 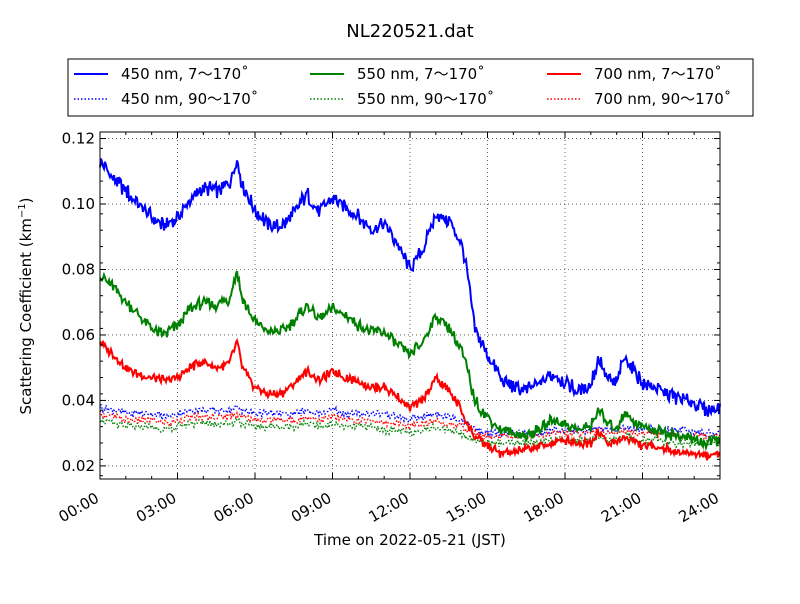 I want to click on legend-label: 450 nm, 90～170˚, so click(x=189, y=99).